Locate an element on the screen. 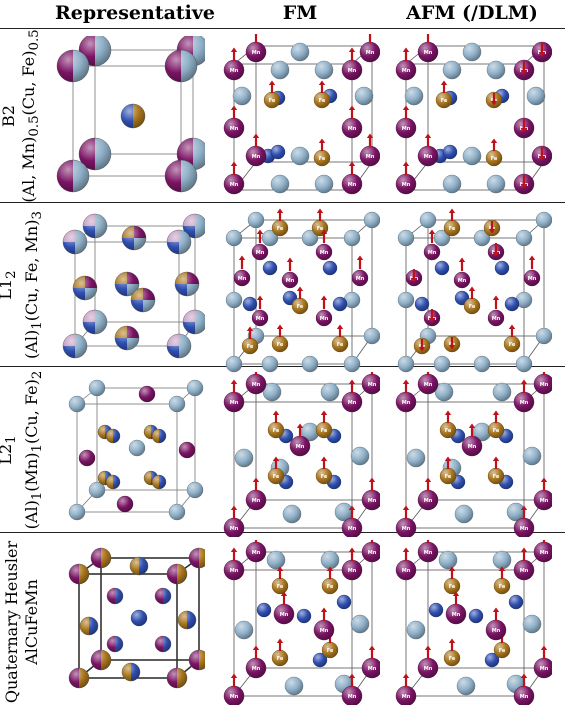 The width and height of the screenshot is (565, 710). cu-fe-site is located at coordinates (159, 436).